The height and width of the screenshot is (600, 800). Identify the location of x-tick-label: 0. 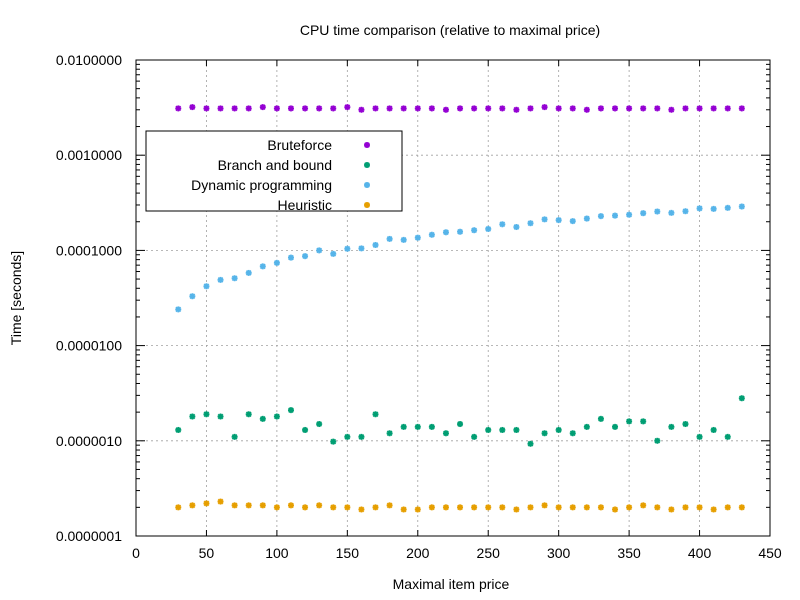
(136, 553).